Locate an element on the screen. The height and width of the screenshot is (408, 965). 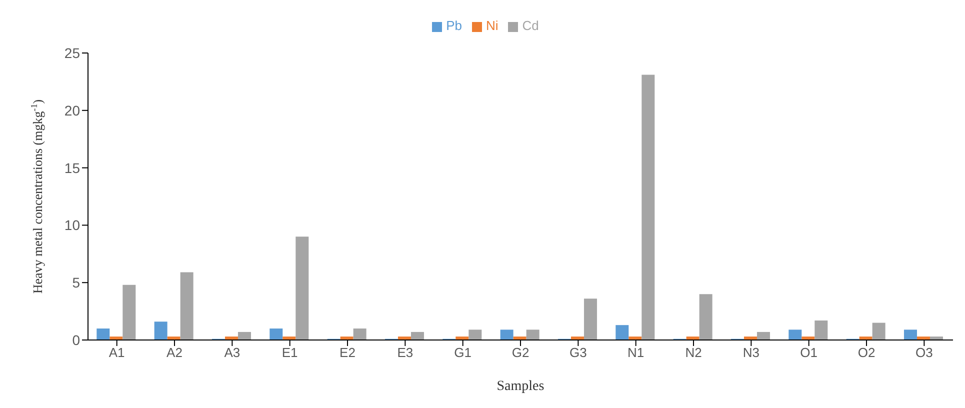
x-tick-label: G3 is located at coordinates (578, 352).